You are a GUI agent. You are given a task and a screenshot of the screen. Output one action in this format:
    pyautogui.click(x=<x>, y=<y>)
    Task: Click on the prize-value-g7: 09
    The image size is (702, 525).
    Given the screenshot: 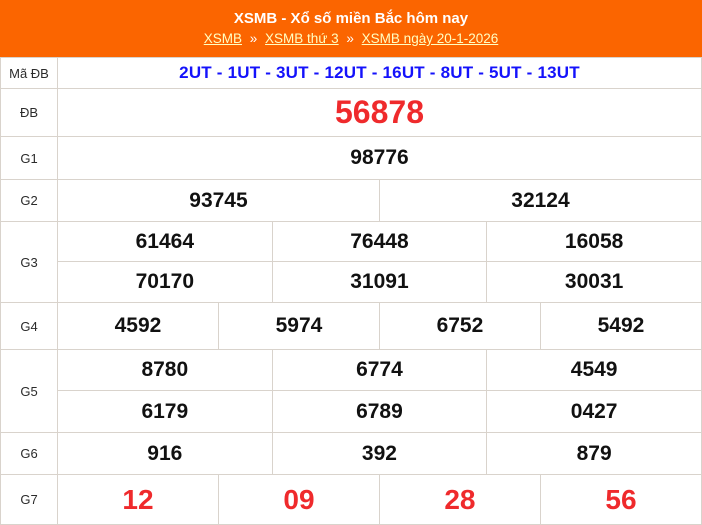 What is the action you would take?
    pyautogui.click(x=298, y=499)
    